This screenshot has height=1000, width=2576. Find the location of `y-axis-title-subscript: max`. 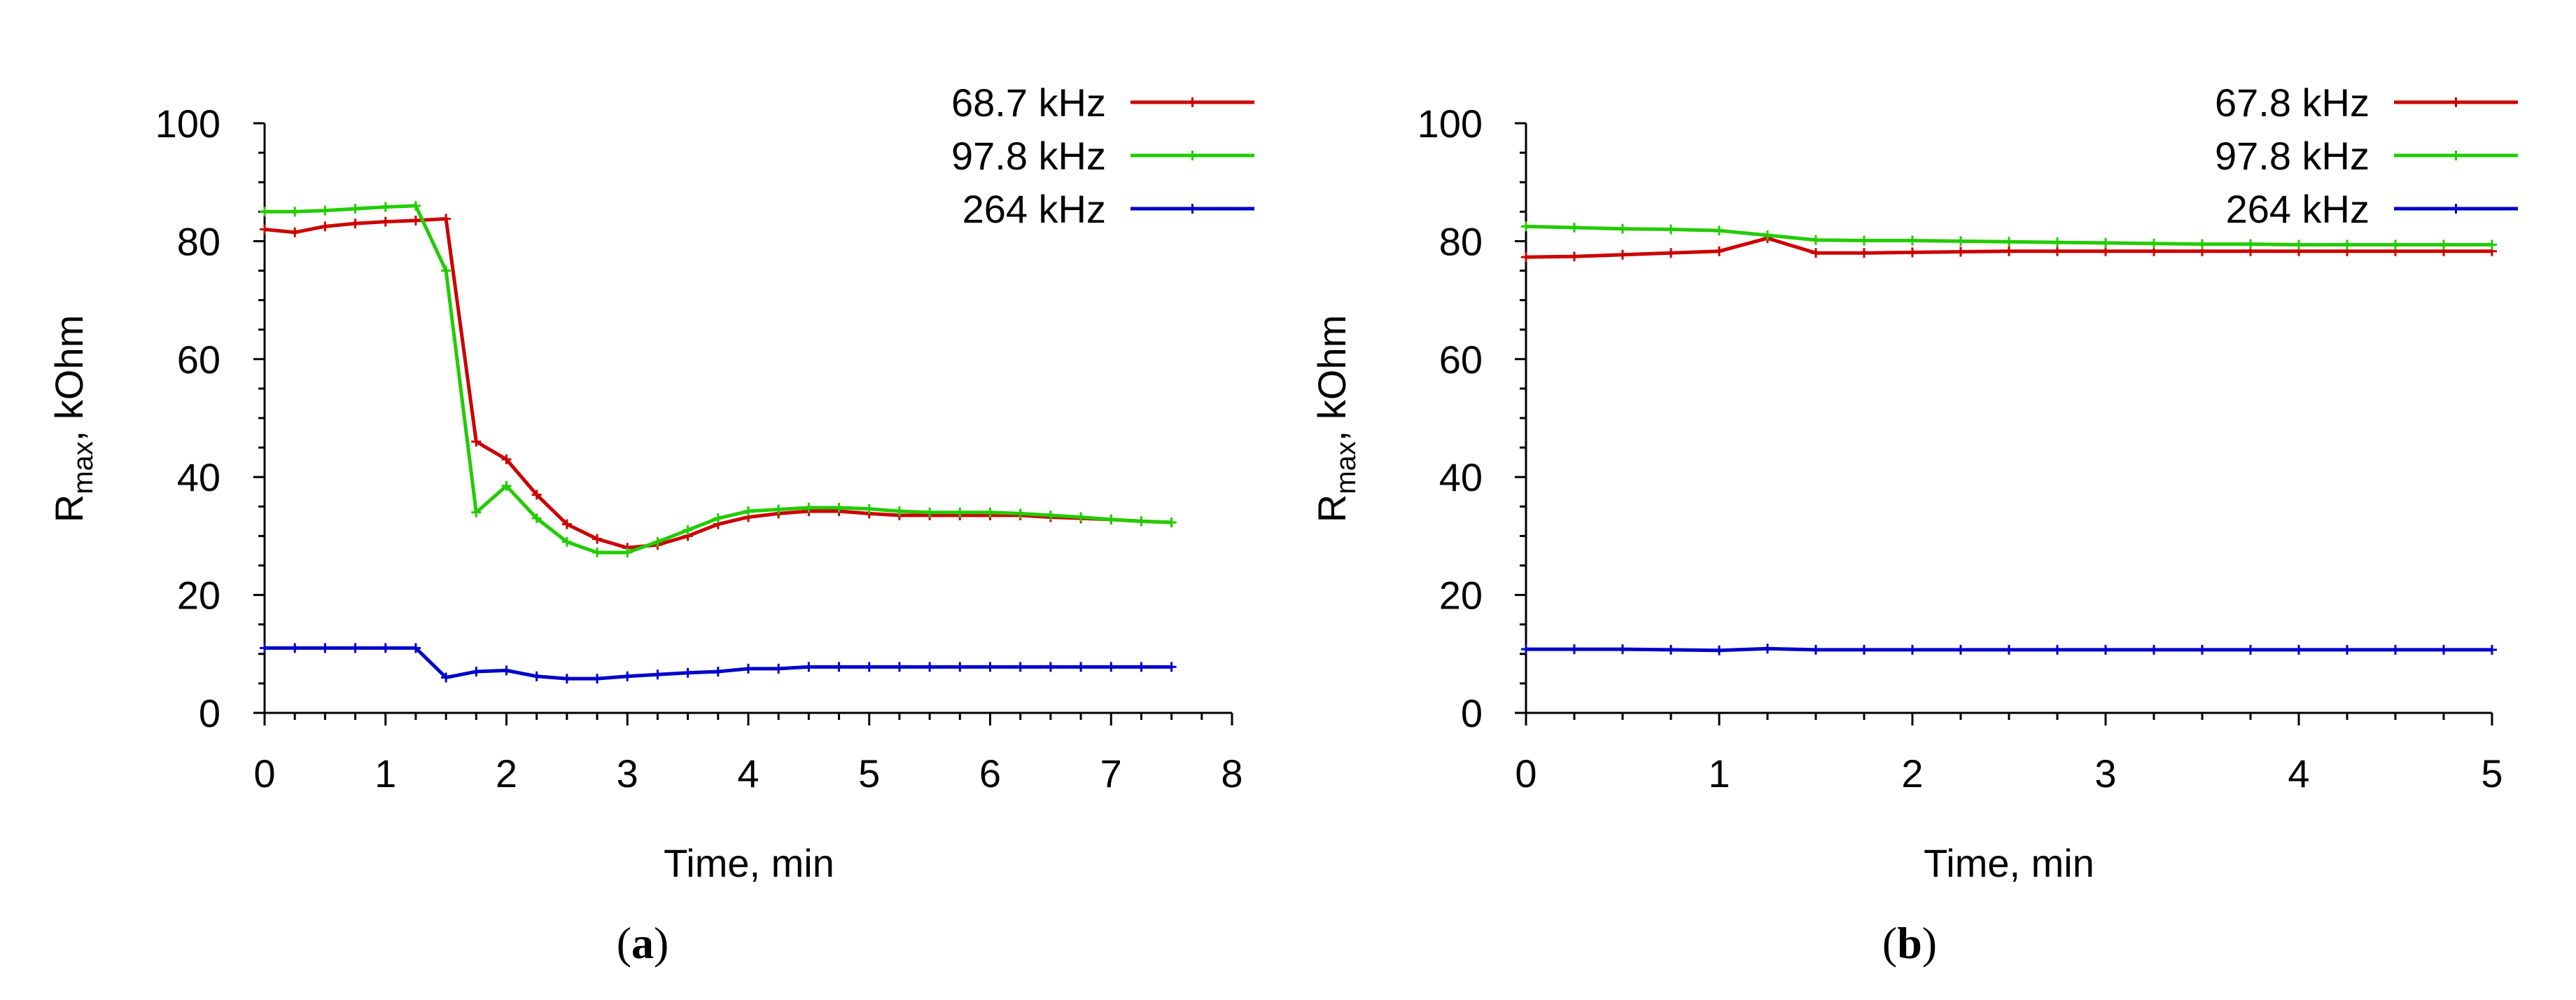

y-axis-title-subscript: max is located at coordinates (1346, 467).